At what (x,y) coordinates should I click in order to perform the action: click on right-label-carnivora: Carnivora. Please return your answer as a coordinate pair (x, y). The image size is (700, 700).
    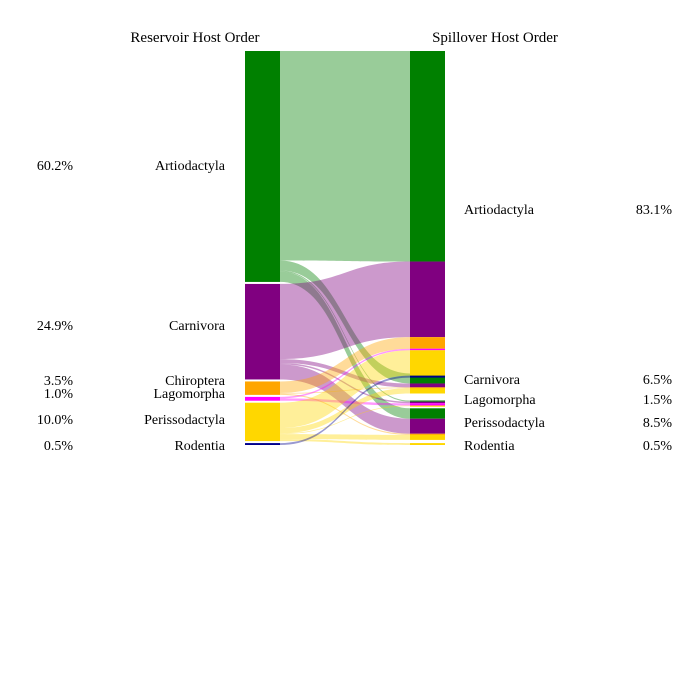
    Looking at the image, I should click on (492, 380).